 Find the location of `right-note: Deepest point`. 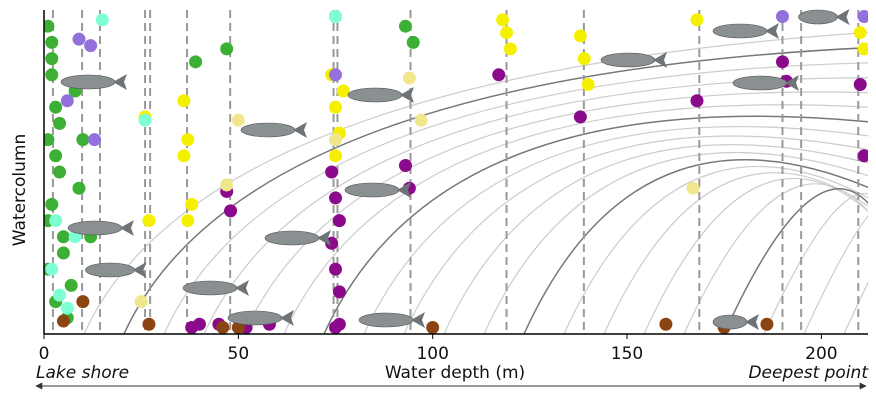

right-note: Deepest point is located at coordinates (808, 373).